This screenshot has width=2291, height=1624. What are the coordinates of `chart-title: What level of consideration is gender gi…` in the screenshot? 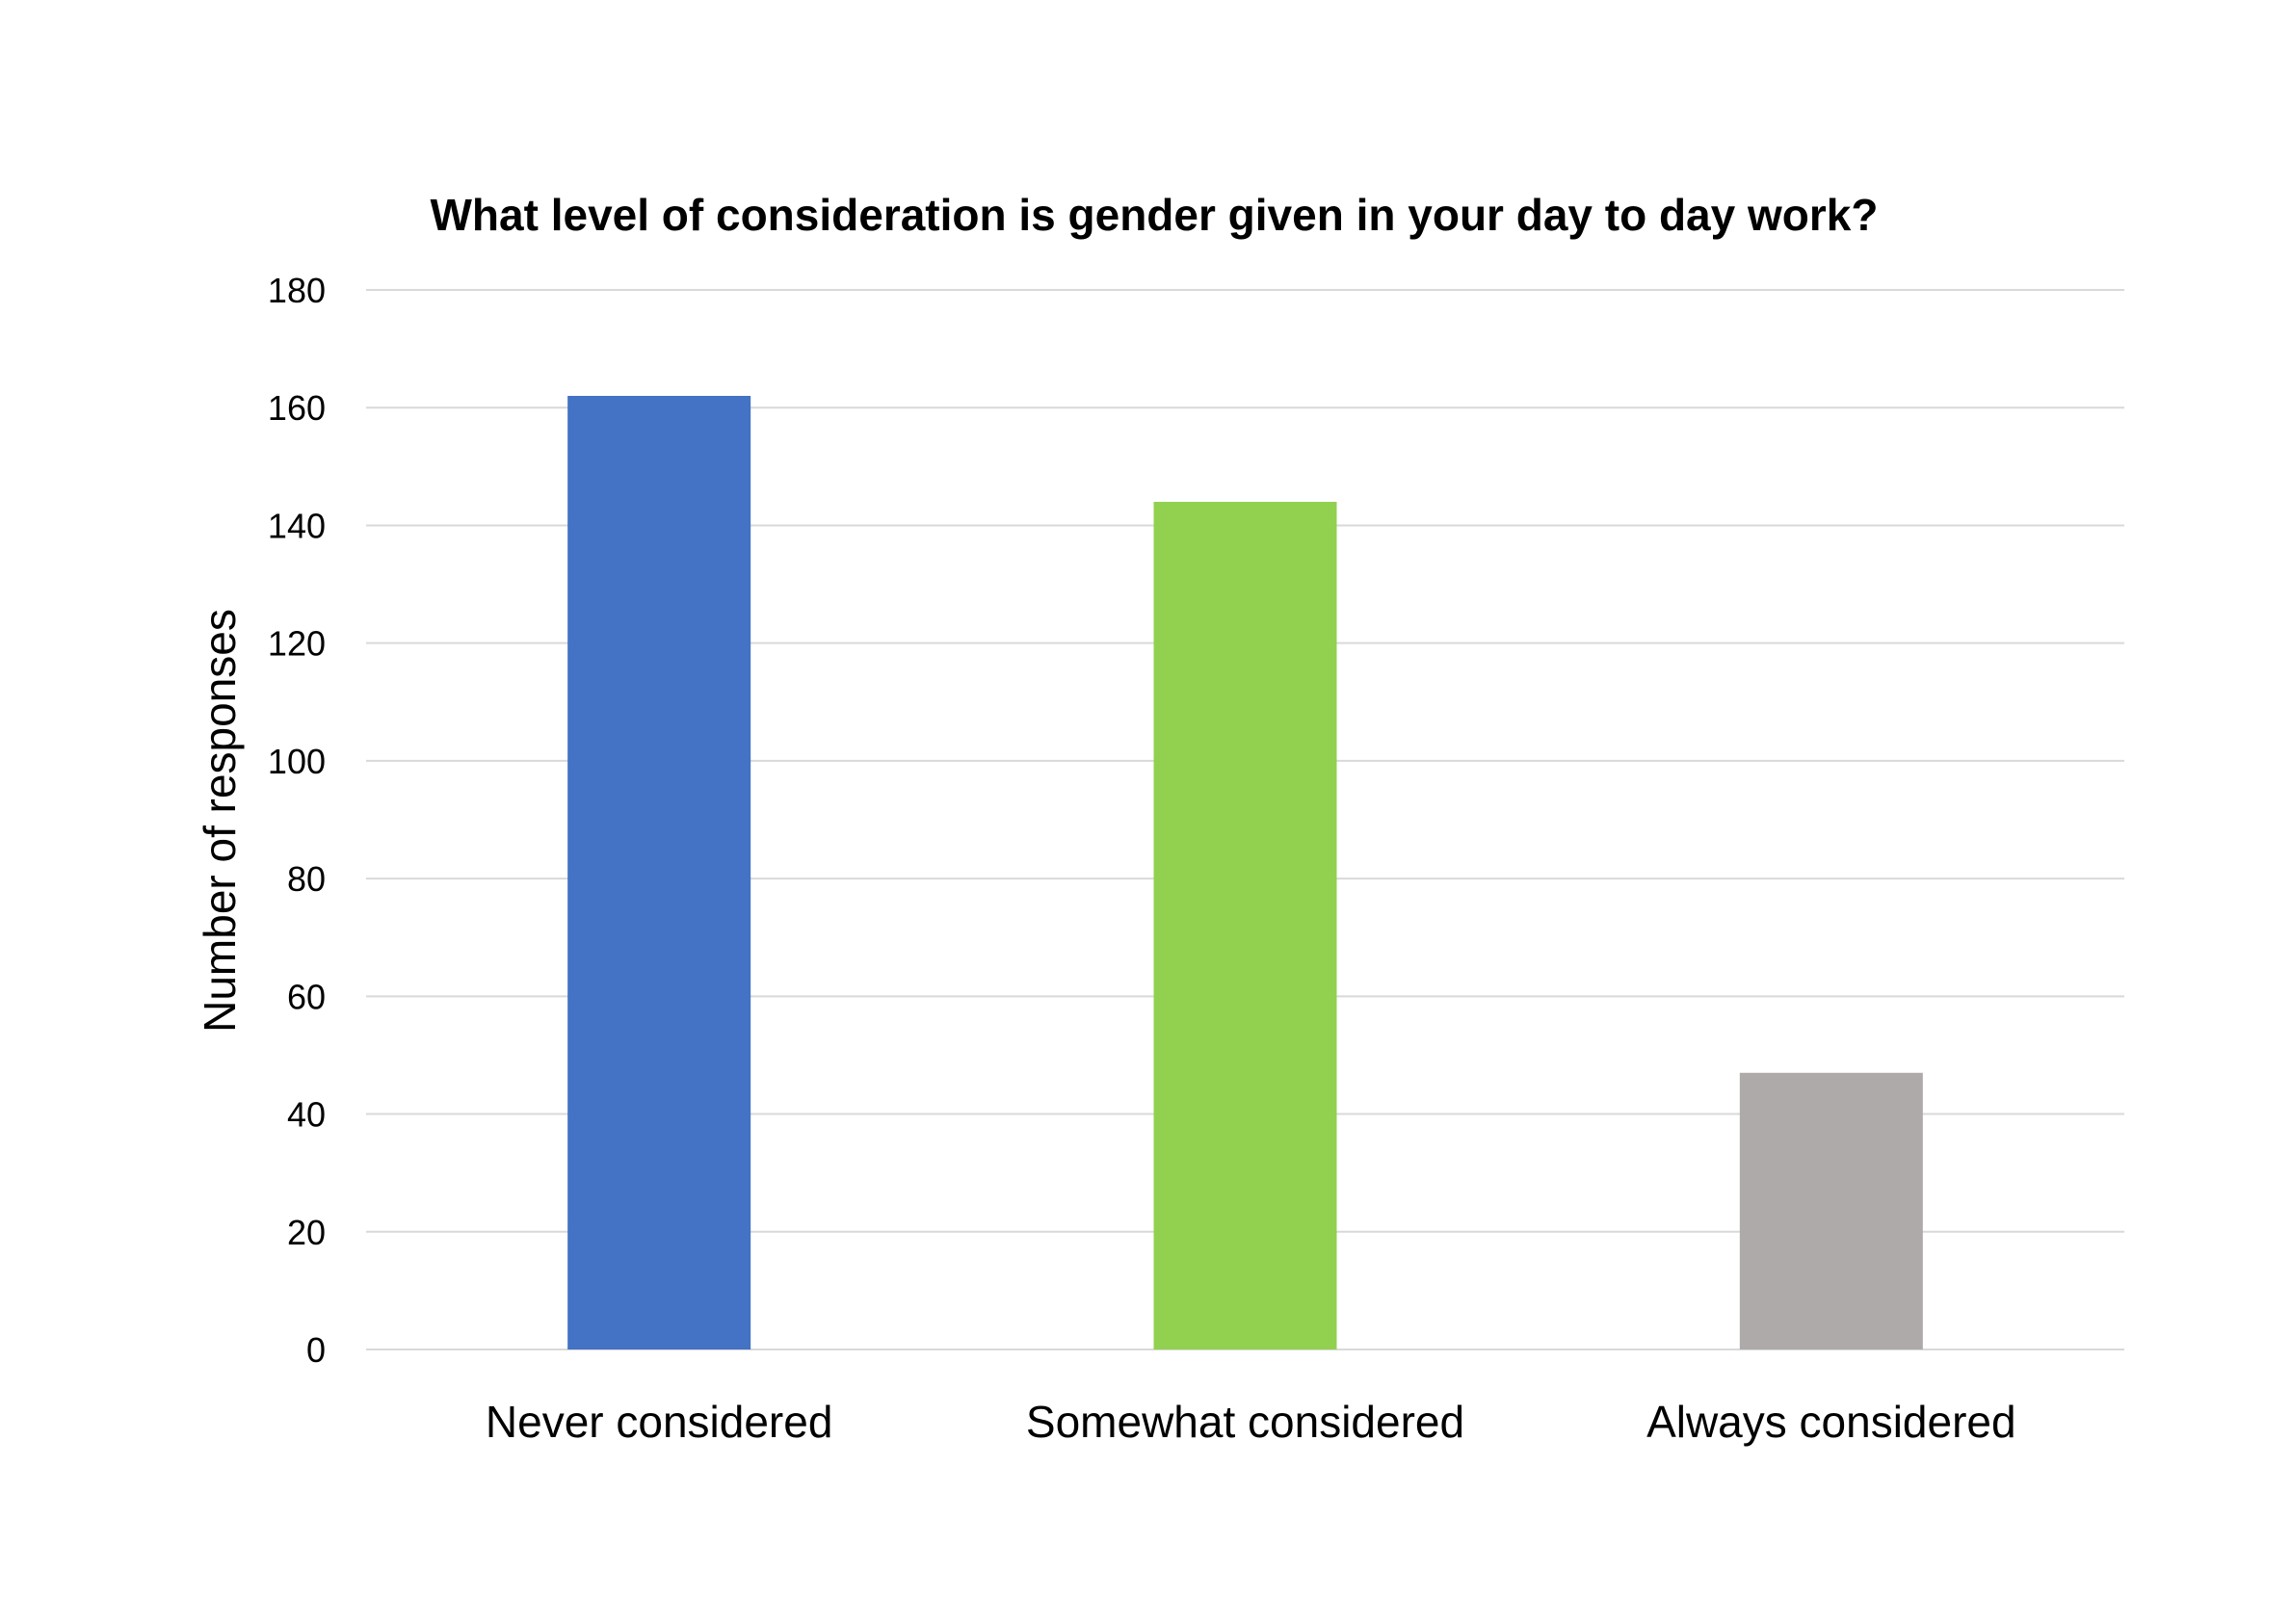 It's located at (1155, 215).